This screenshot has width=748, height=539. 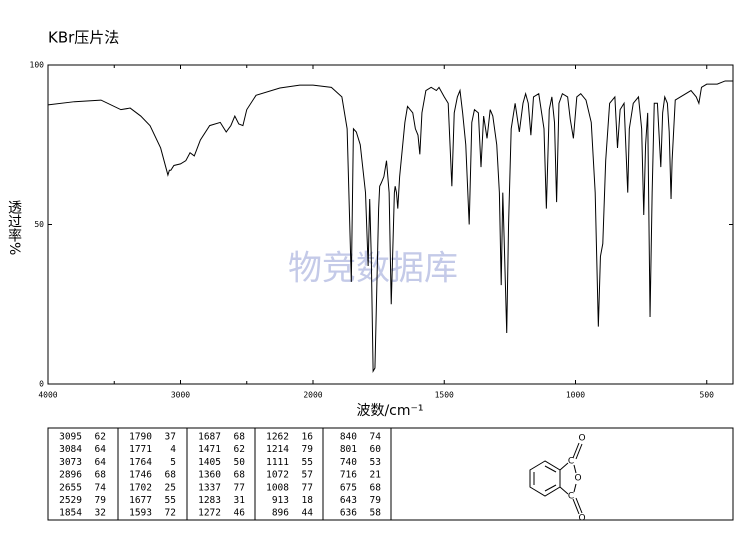 I want to click on table-cell: 1593, so click(x=140, y=513).